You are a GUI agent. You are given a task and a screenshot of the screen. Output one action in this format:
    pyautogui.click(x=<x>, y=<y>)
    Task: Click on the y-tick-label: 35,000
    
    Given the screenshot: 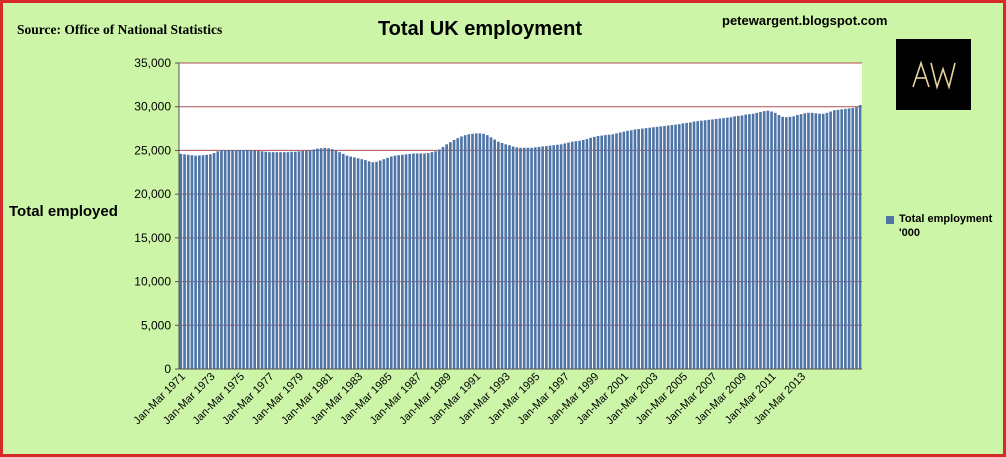 What is the action you would take?
    pyautogui.click(x=152, y=63)
    